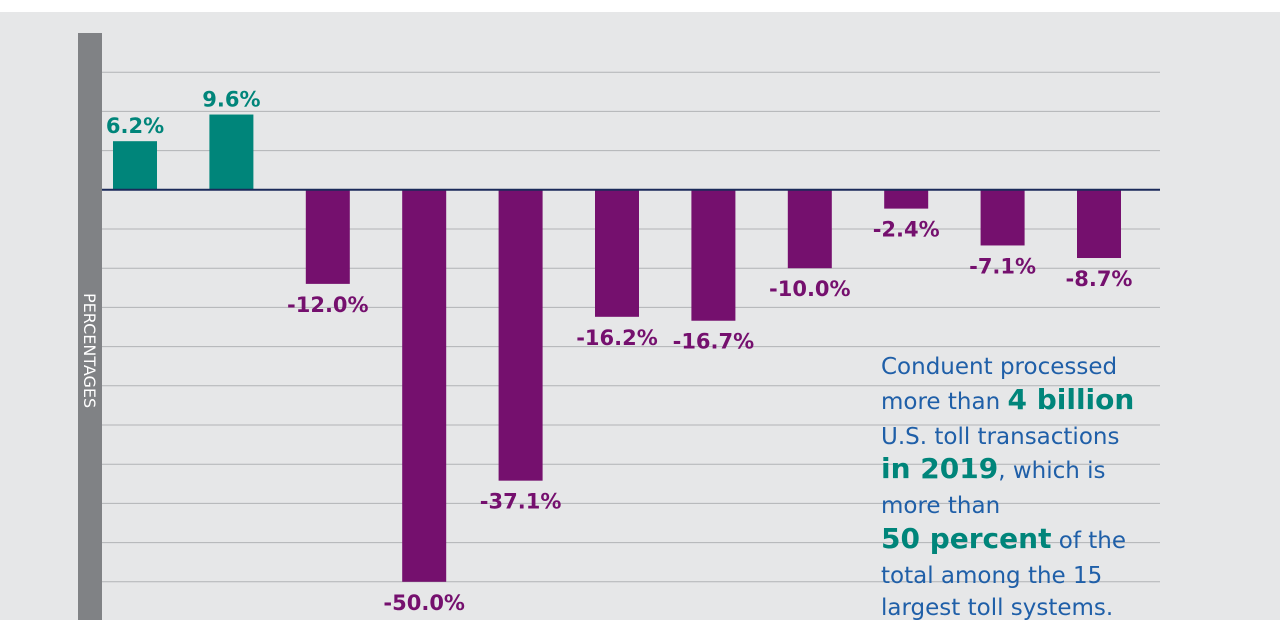 The width and height of the screenshot is (1280, 620). I want to click on annotation-text: Conduent processed, so click(999, 367).